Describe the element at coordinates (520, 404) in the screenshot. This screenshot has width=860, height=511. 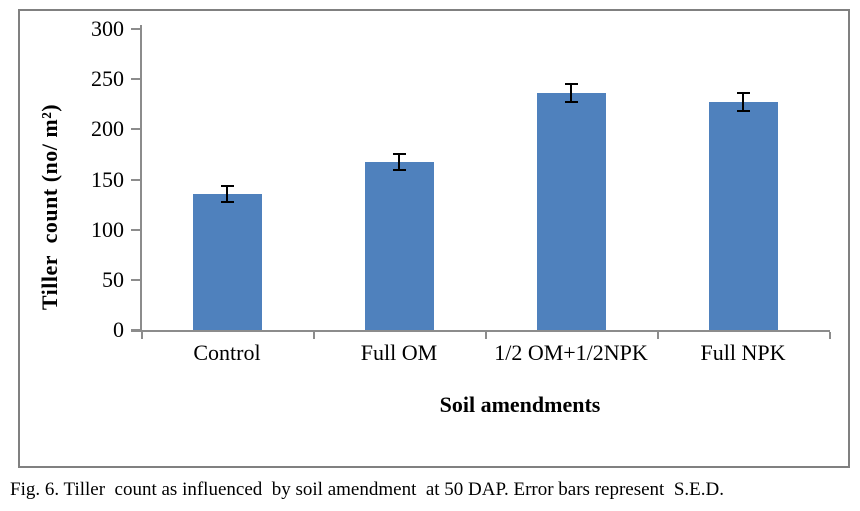
I see `x-axis-title: Soil amendments` at that location.